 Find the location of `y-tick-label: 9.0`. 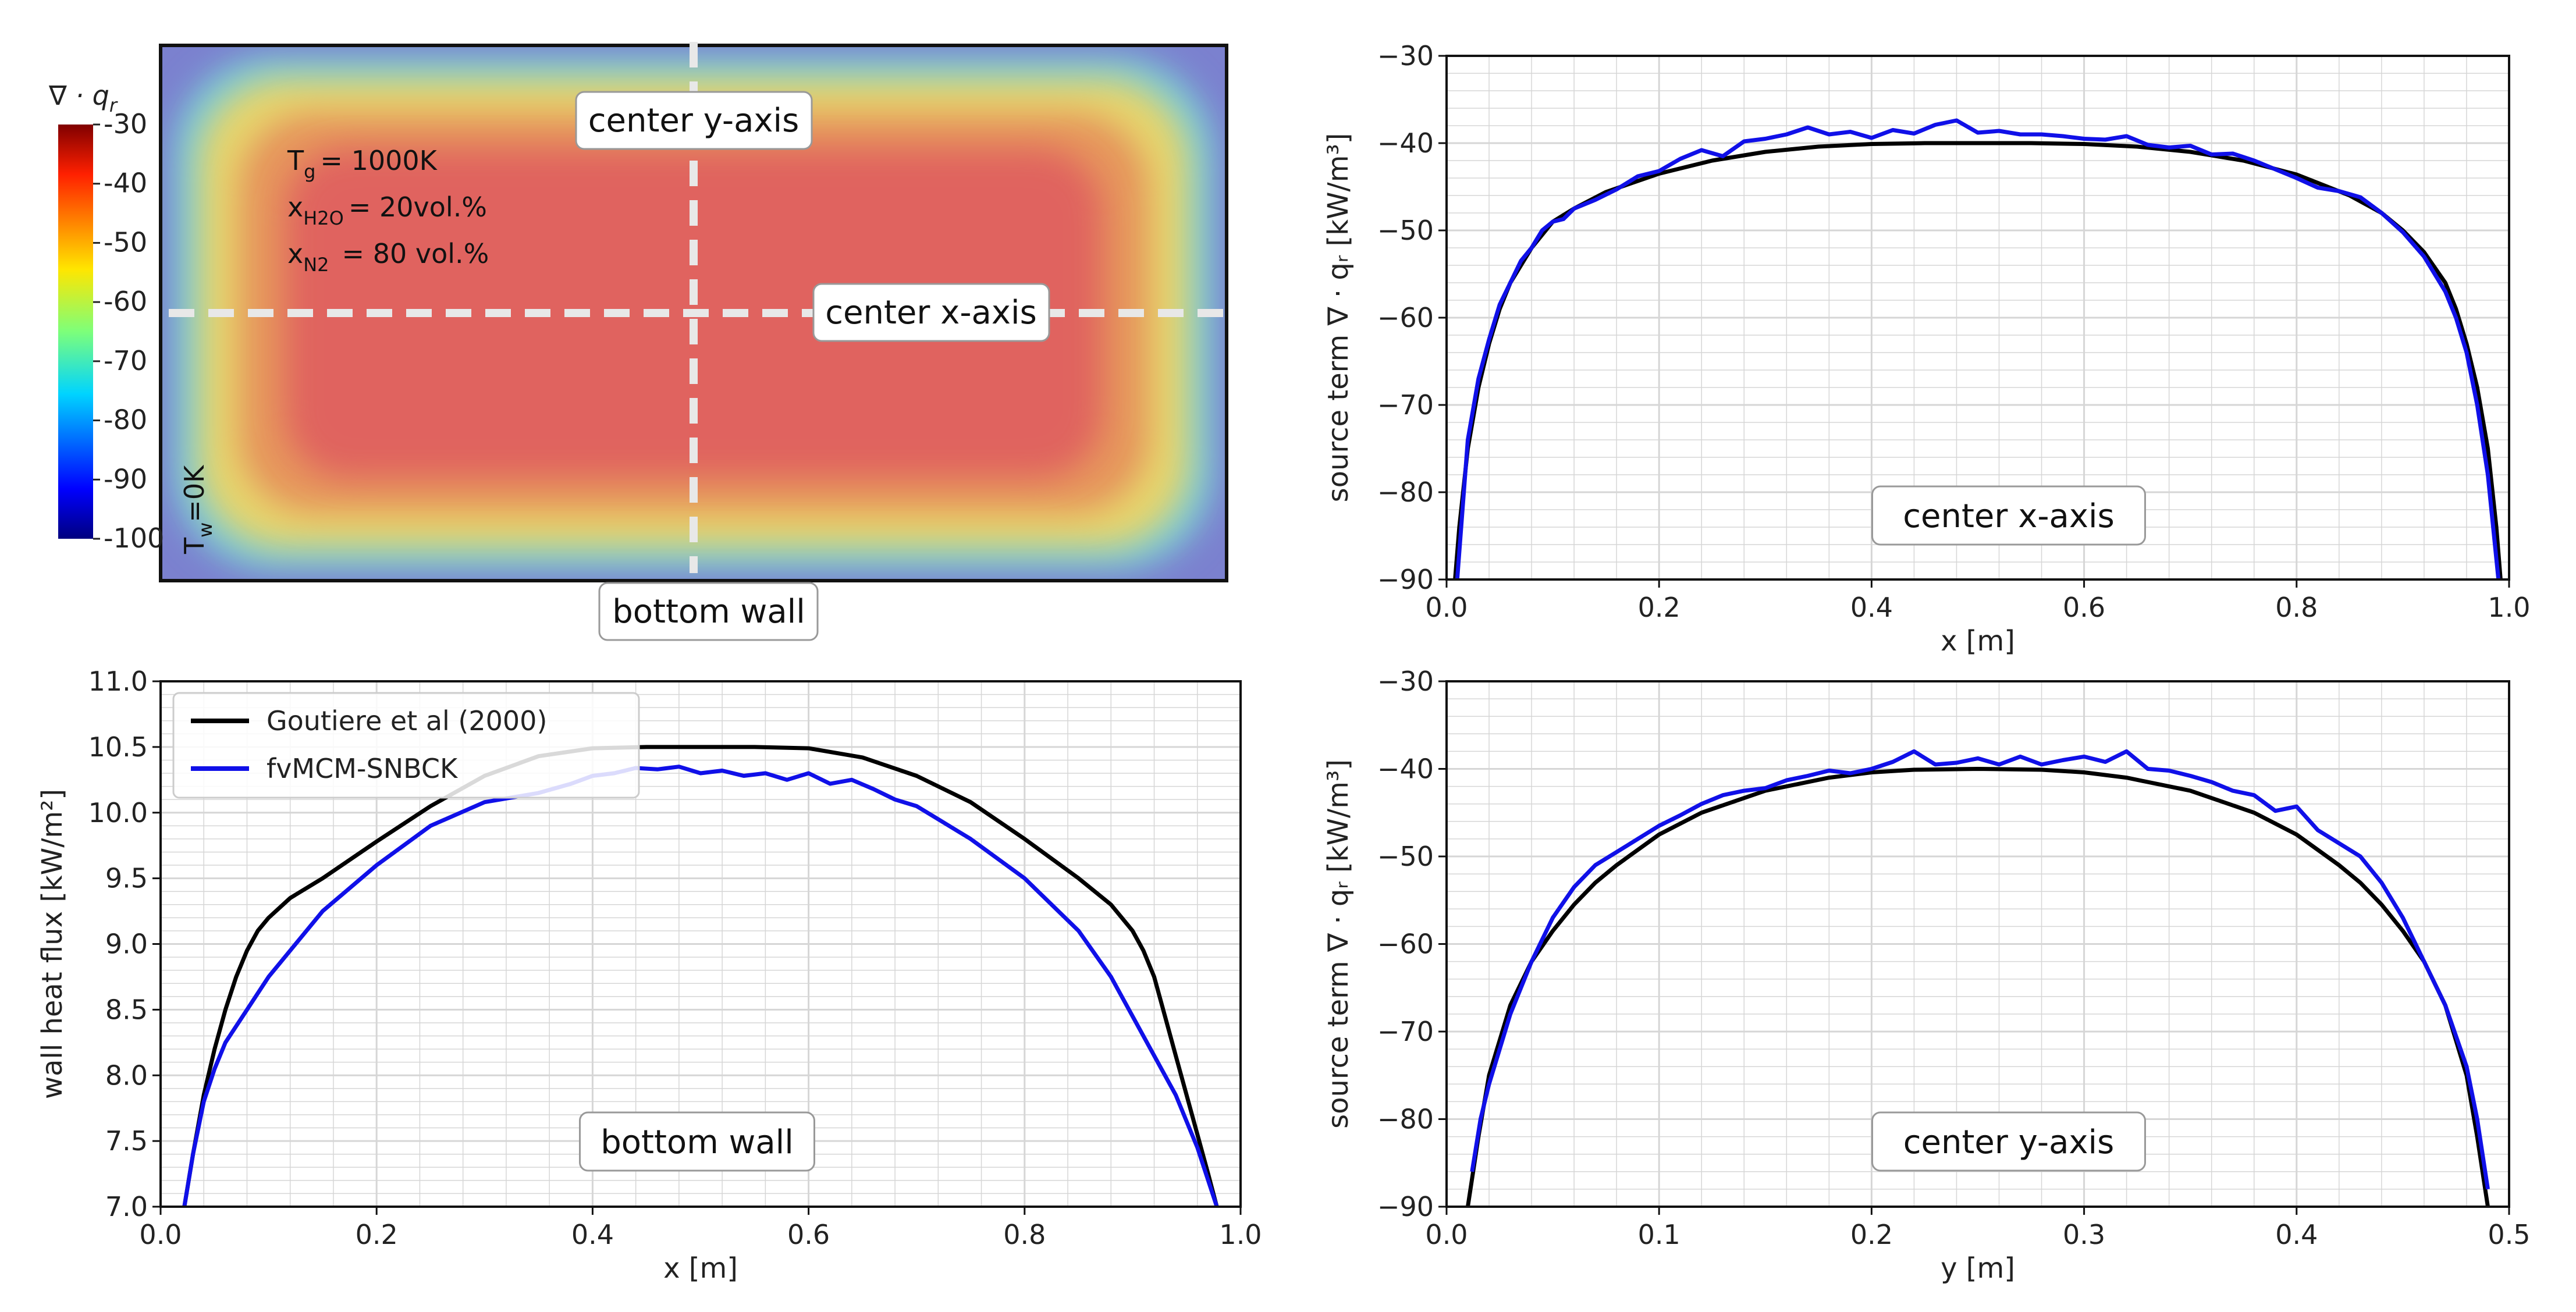

y-tick-label: 9.0 is located at coordinates (126, 944).